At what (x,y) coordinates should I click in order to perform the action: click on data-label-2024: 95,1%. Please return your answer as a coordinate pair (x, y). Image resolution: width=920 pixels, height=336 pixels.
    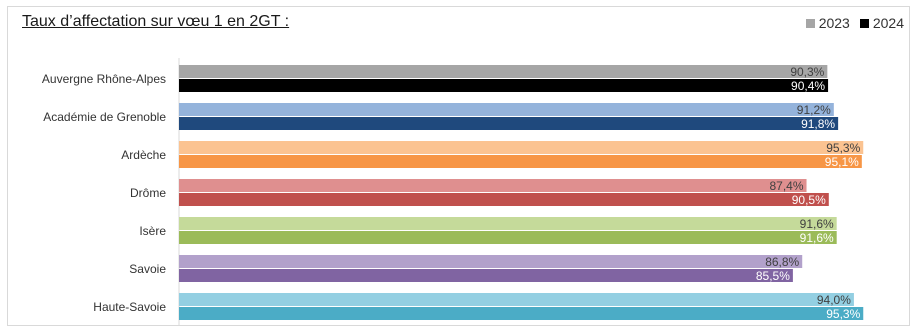
    Looking at the image, I should click on (842, 162).